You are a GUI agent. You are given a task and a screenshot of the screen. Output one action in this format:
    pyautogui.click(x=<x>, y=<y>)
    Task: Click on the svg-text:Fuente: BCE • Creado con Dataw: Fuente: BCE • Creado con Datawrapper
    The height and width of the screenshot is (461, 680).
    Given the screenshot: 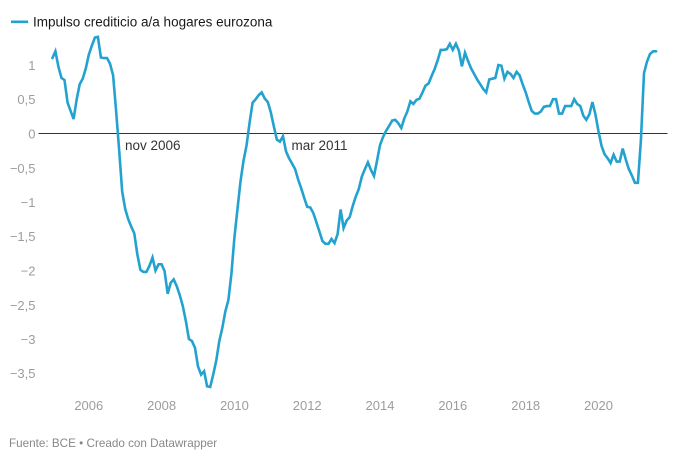 What is the action you would take?
    pyautogui.click(x=113, y=443)
    